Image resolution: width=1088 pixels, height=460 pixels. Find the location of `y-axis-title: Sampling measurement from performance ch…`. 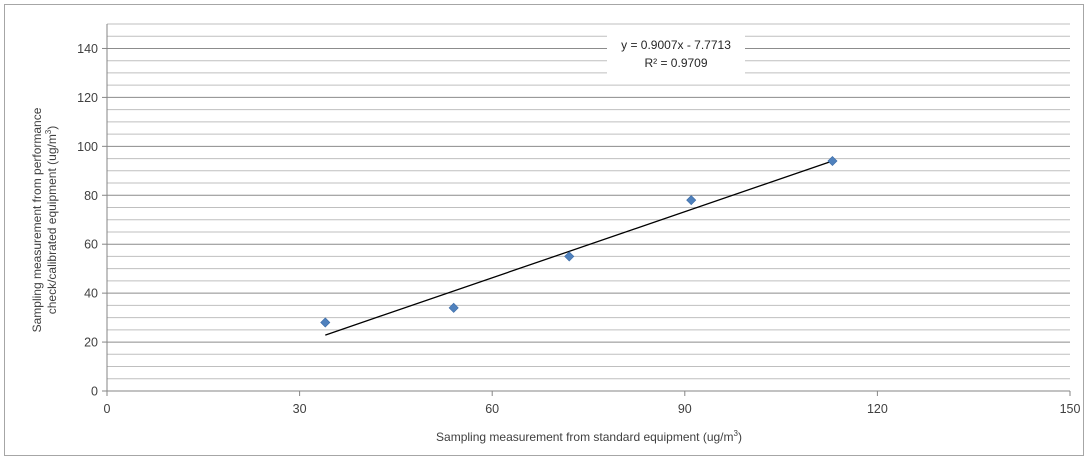

y-axis-title: Sampling measurement from performance ch… is located at coordinates (44, 219).